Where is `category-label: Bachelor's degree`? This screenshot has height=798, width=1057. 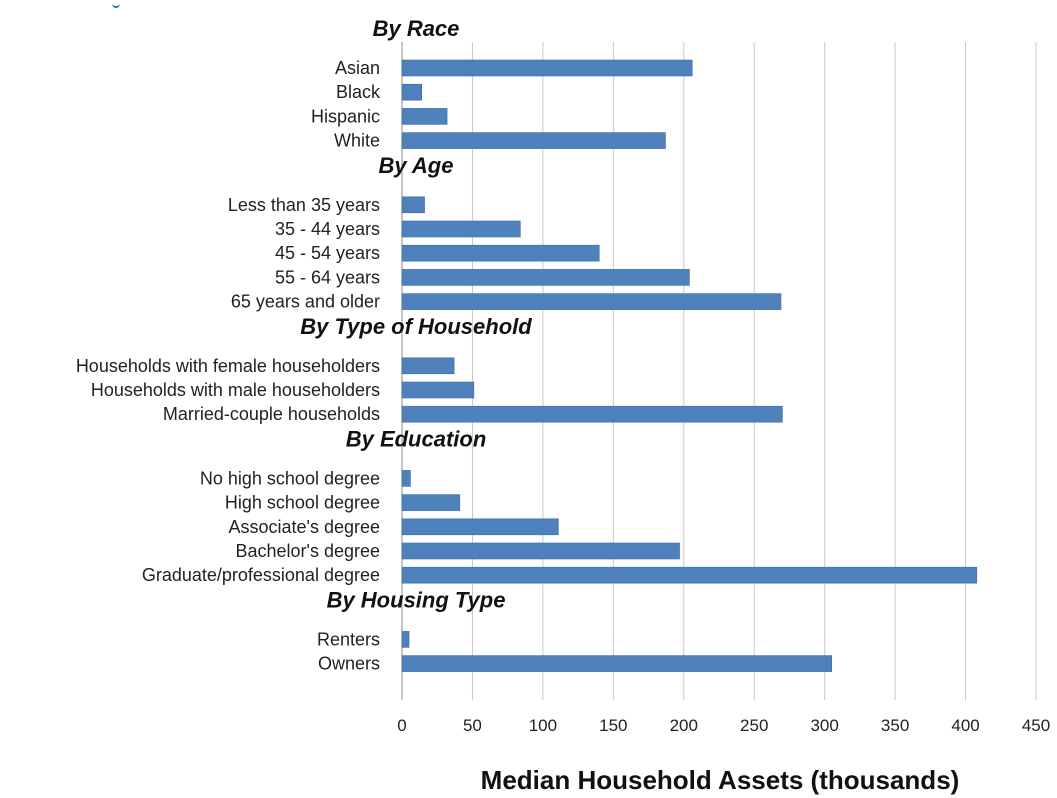
category-label: Bachelor's degree is located at coordinates (307, 551).